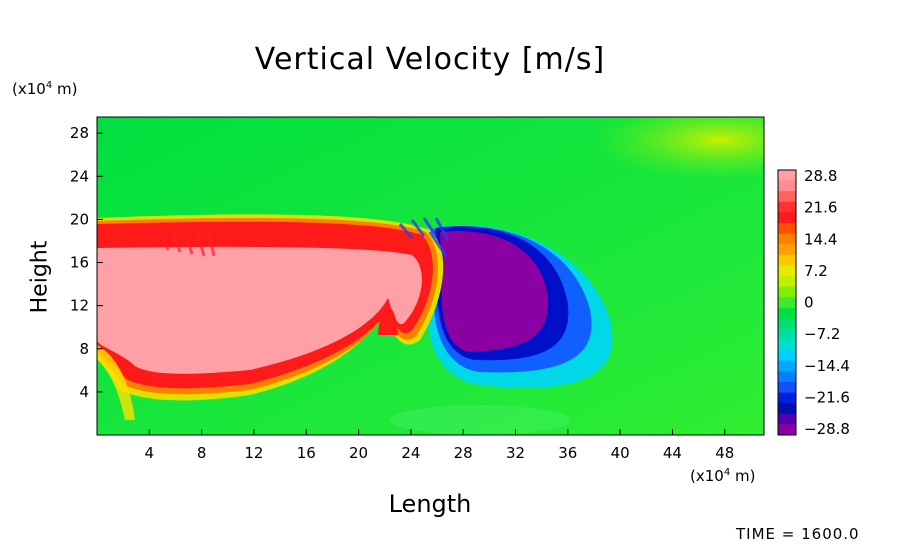 The width and height of the screenshot is (904, 544). I want to click on x-tick-label: 24, so click(410, 453).